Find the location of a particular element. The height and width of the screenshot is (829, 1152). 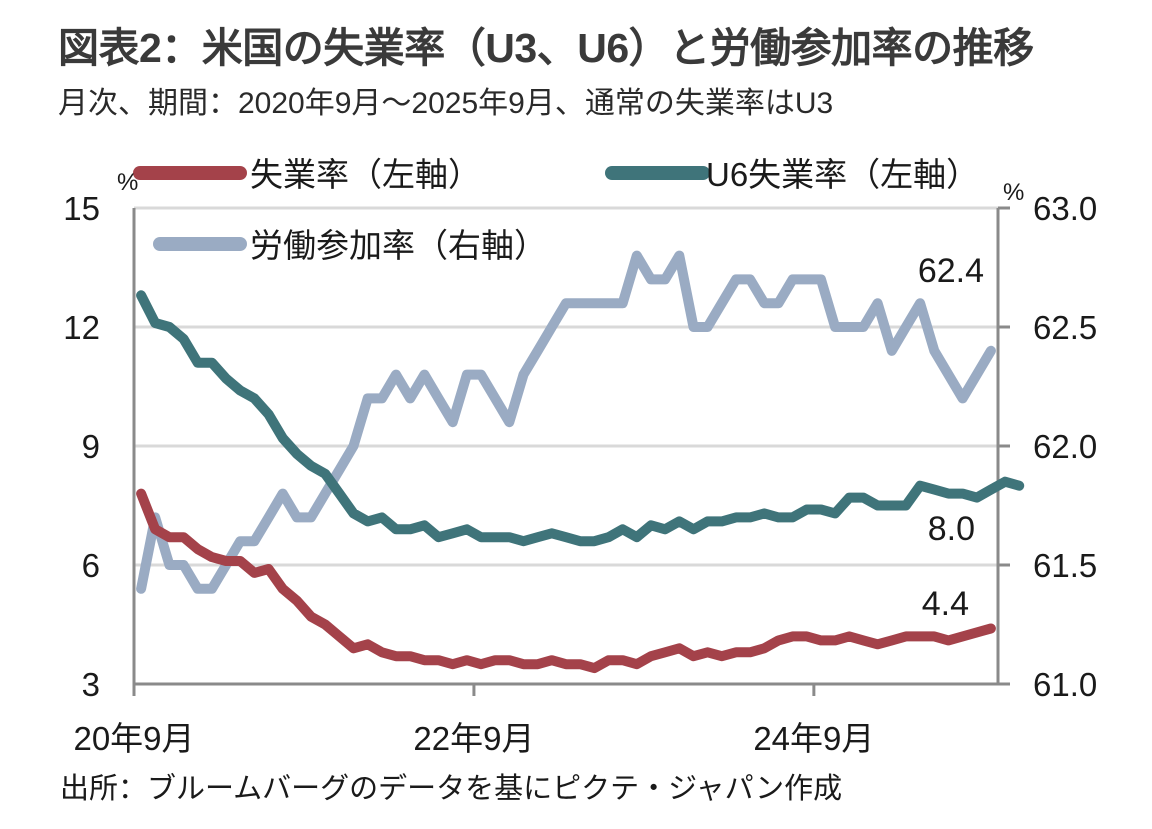

chart-title: 図表2：米国の失業率（U3、U6）と労働参加率の推移 is located at coordinates (546, 48).